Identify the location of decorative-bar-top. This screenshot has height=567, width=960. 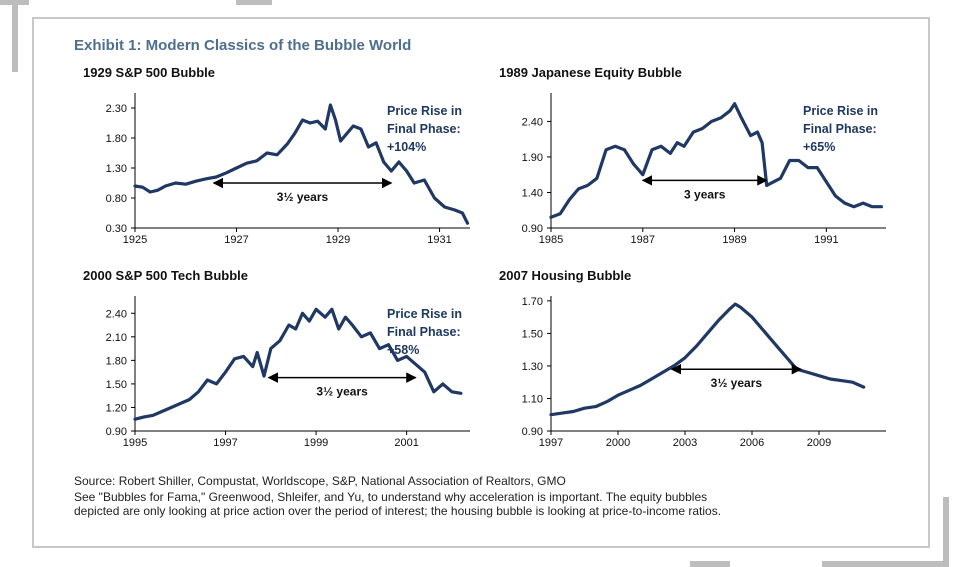
(254, 2).